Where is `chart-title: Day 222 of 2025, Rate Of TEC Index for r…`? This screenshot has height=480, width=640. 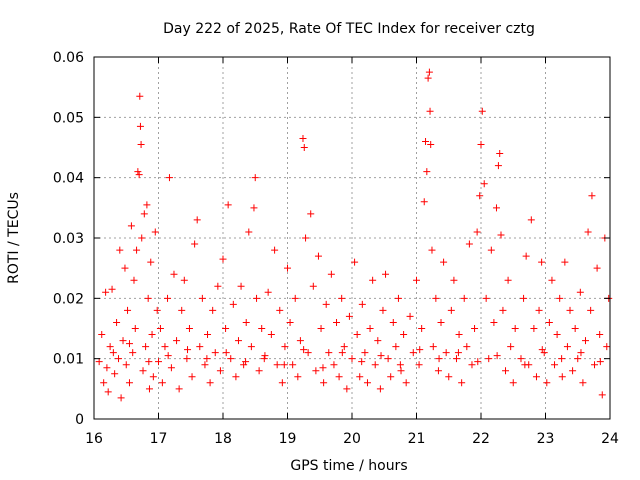
chart-title: Day 222 of 2025, Rate Of TEC Index for r… is located at coordinates (349, 29).